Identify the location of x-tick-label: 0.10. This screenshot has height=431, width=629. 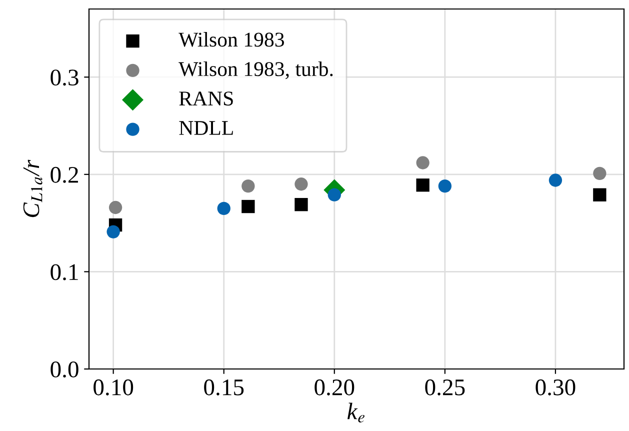
(114, 387).